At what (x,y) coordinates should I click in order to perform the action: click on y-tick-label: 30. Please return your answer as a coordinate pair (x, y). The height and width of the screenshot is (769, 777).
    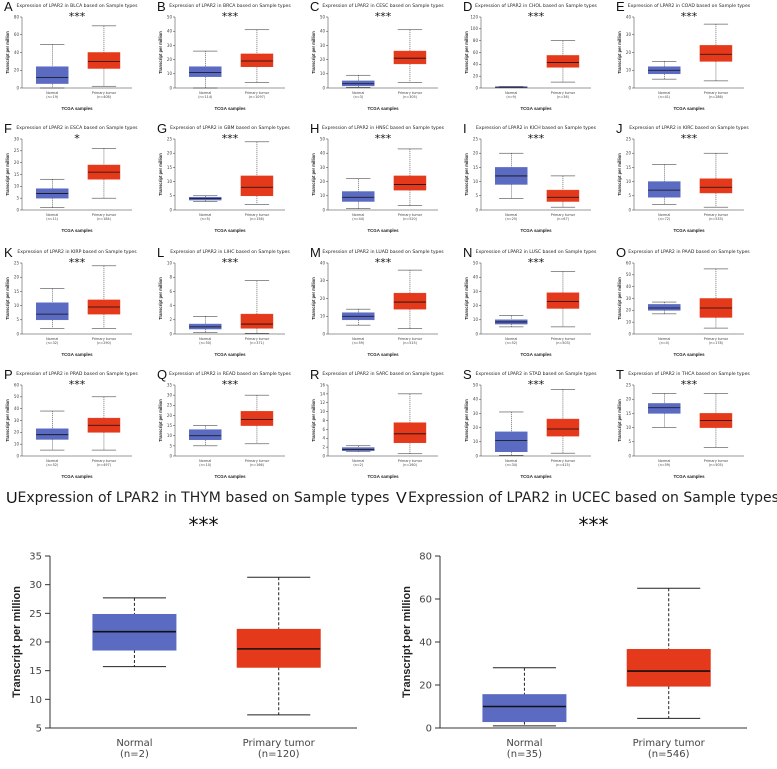
    Looking at the image, I should click on (17, 420).